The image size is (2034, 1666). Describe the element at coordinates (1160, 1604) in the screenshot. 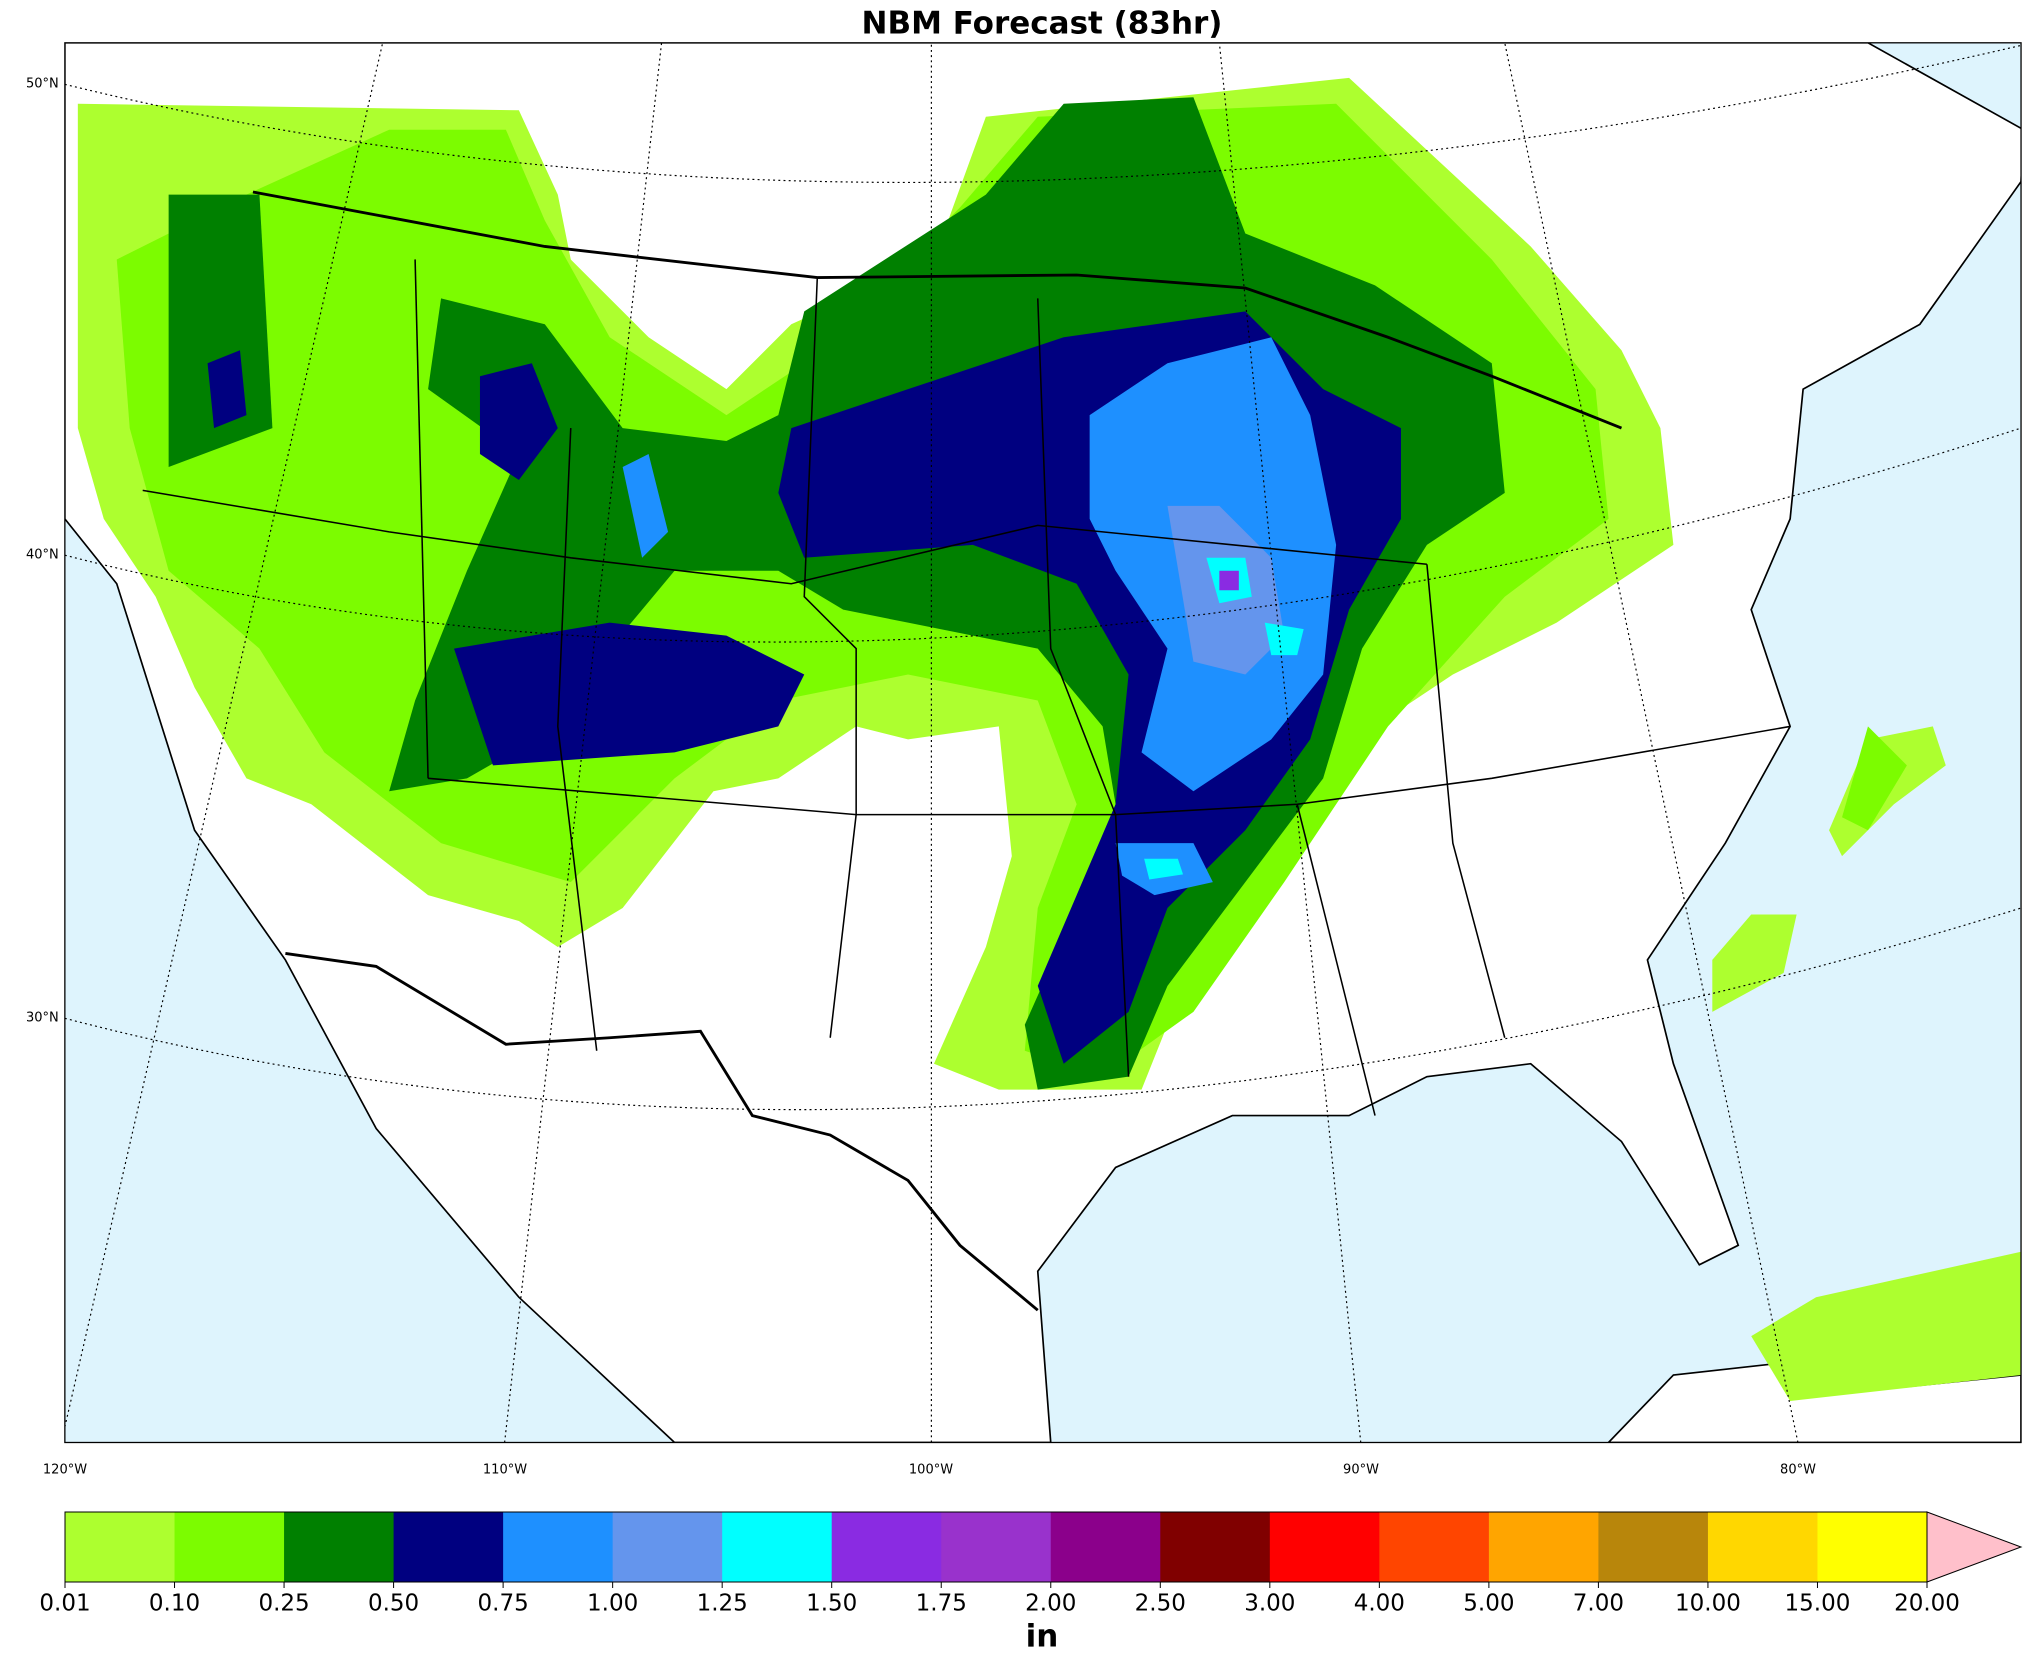

I see `colorbar-tick-label: 2.50` at that location.